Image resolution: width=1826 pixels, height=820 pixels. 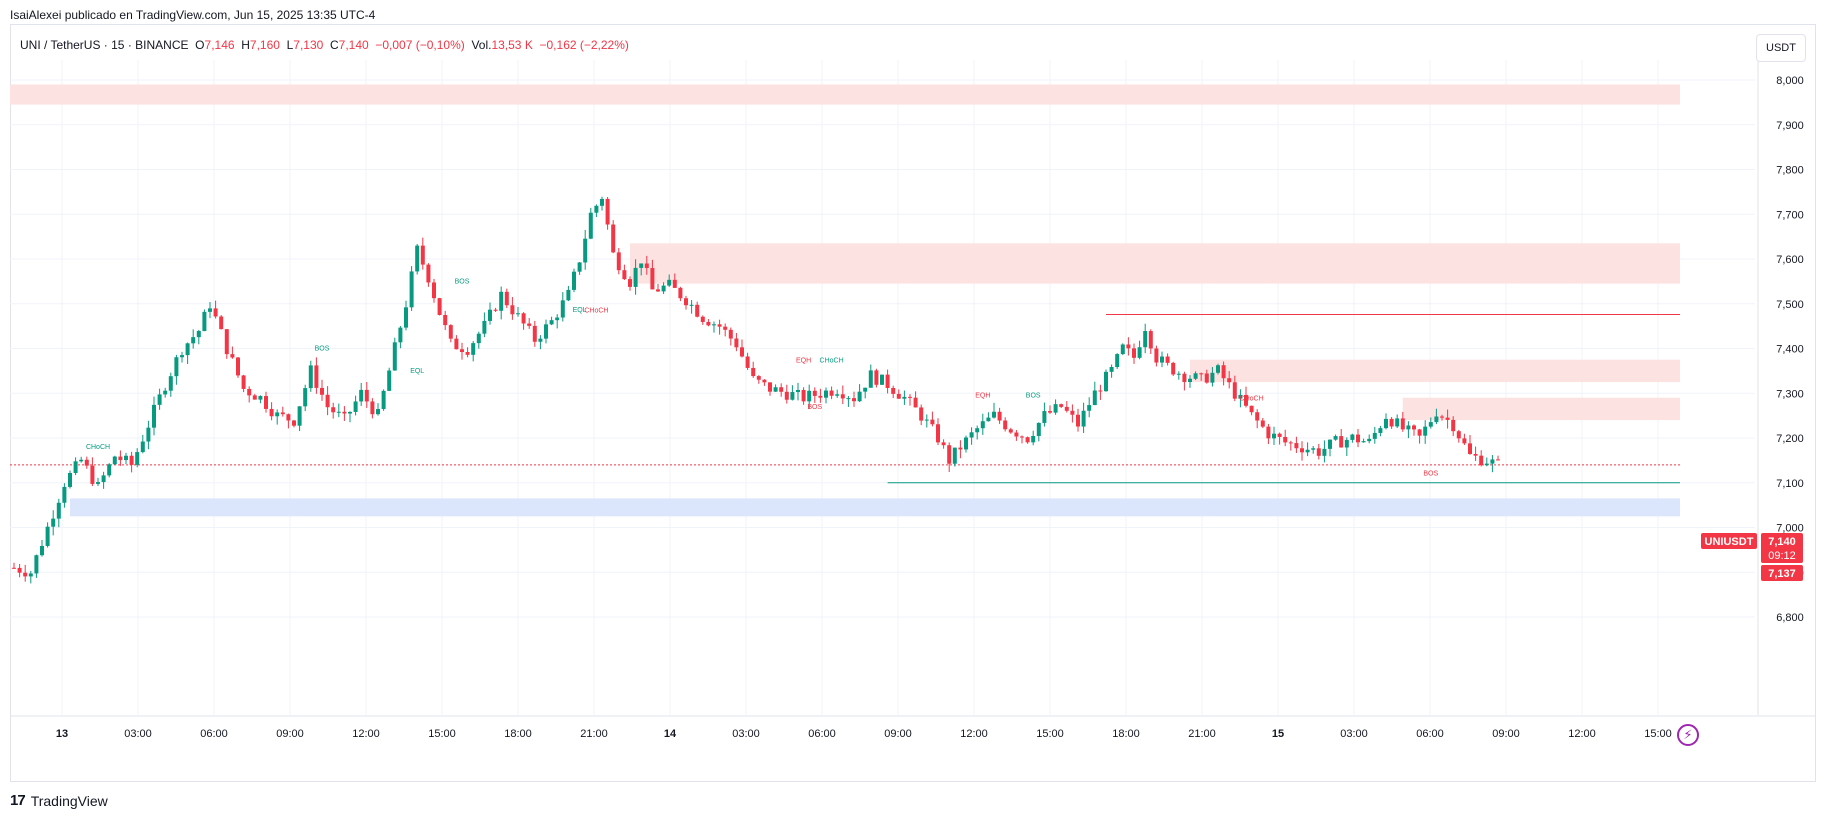 I want to click on change-value: −0,007 (−0,10%), so click(x=420, y=45).